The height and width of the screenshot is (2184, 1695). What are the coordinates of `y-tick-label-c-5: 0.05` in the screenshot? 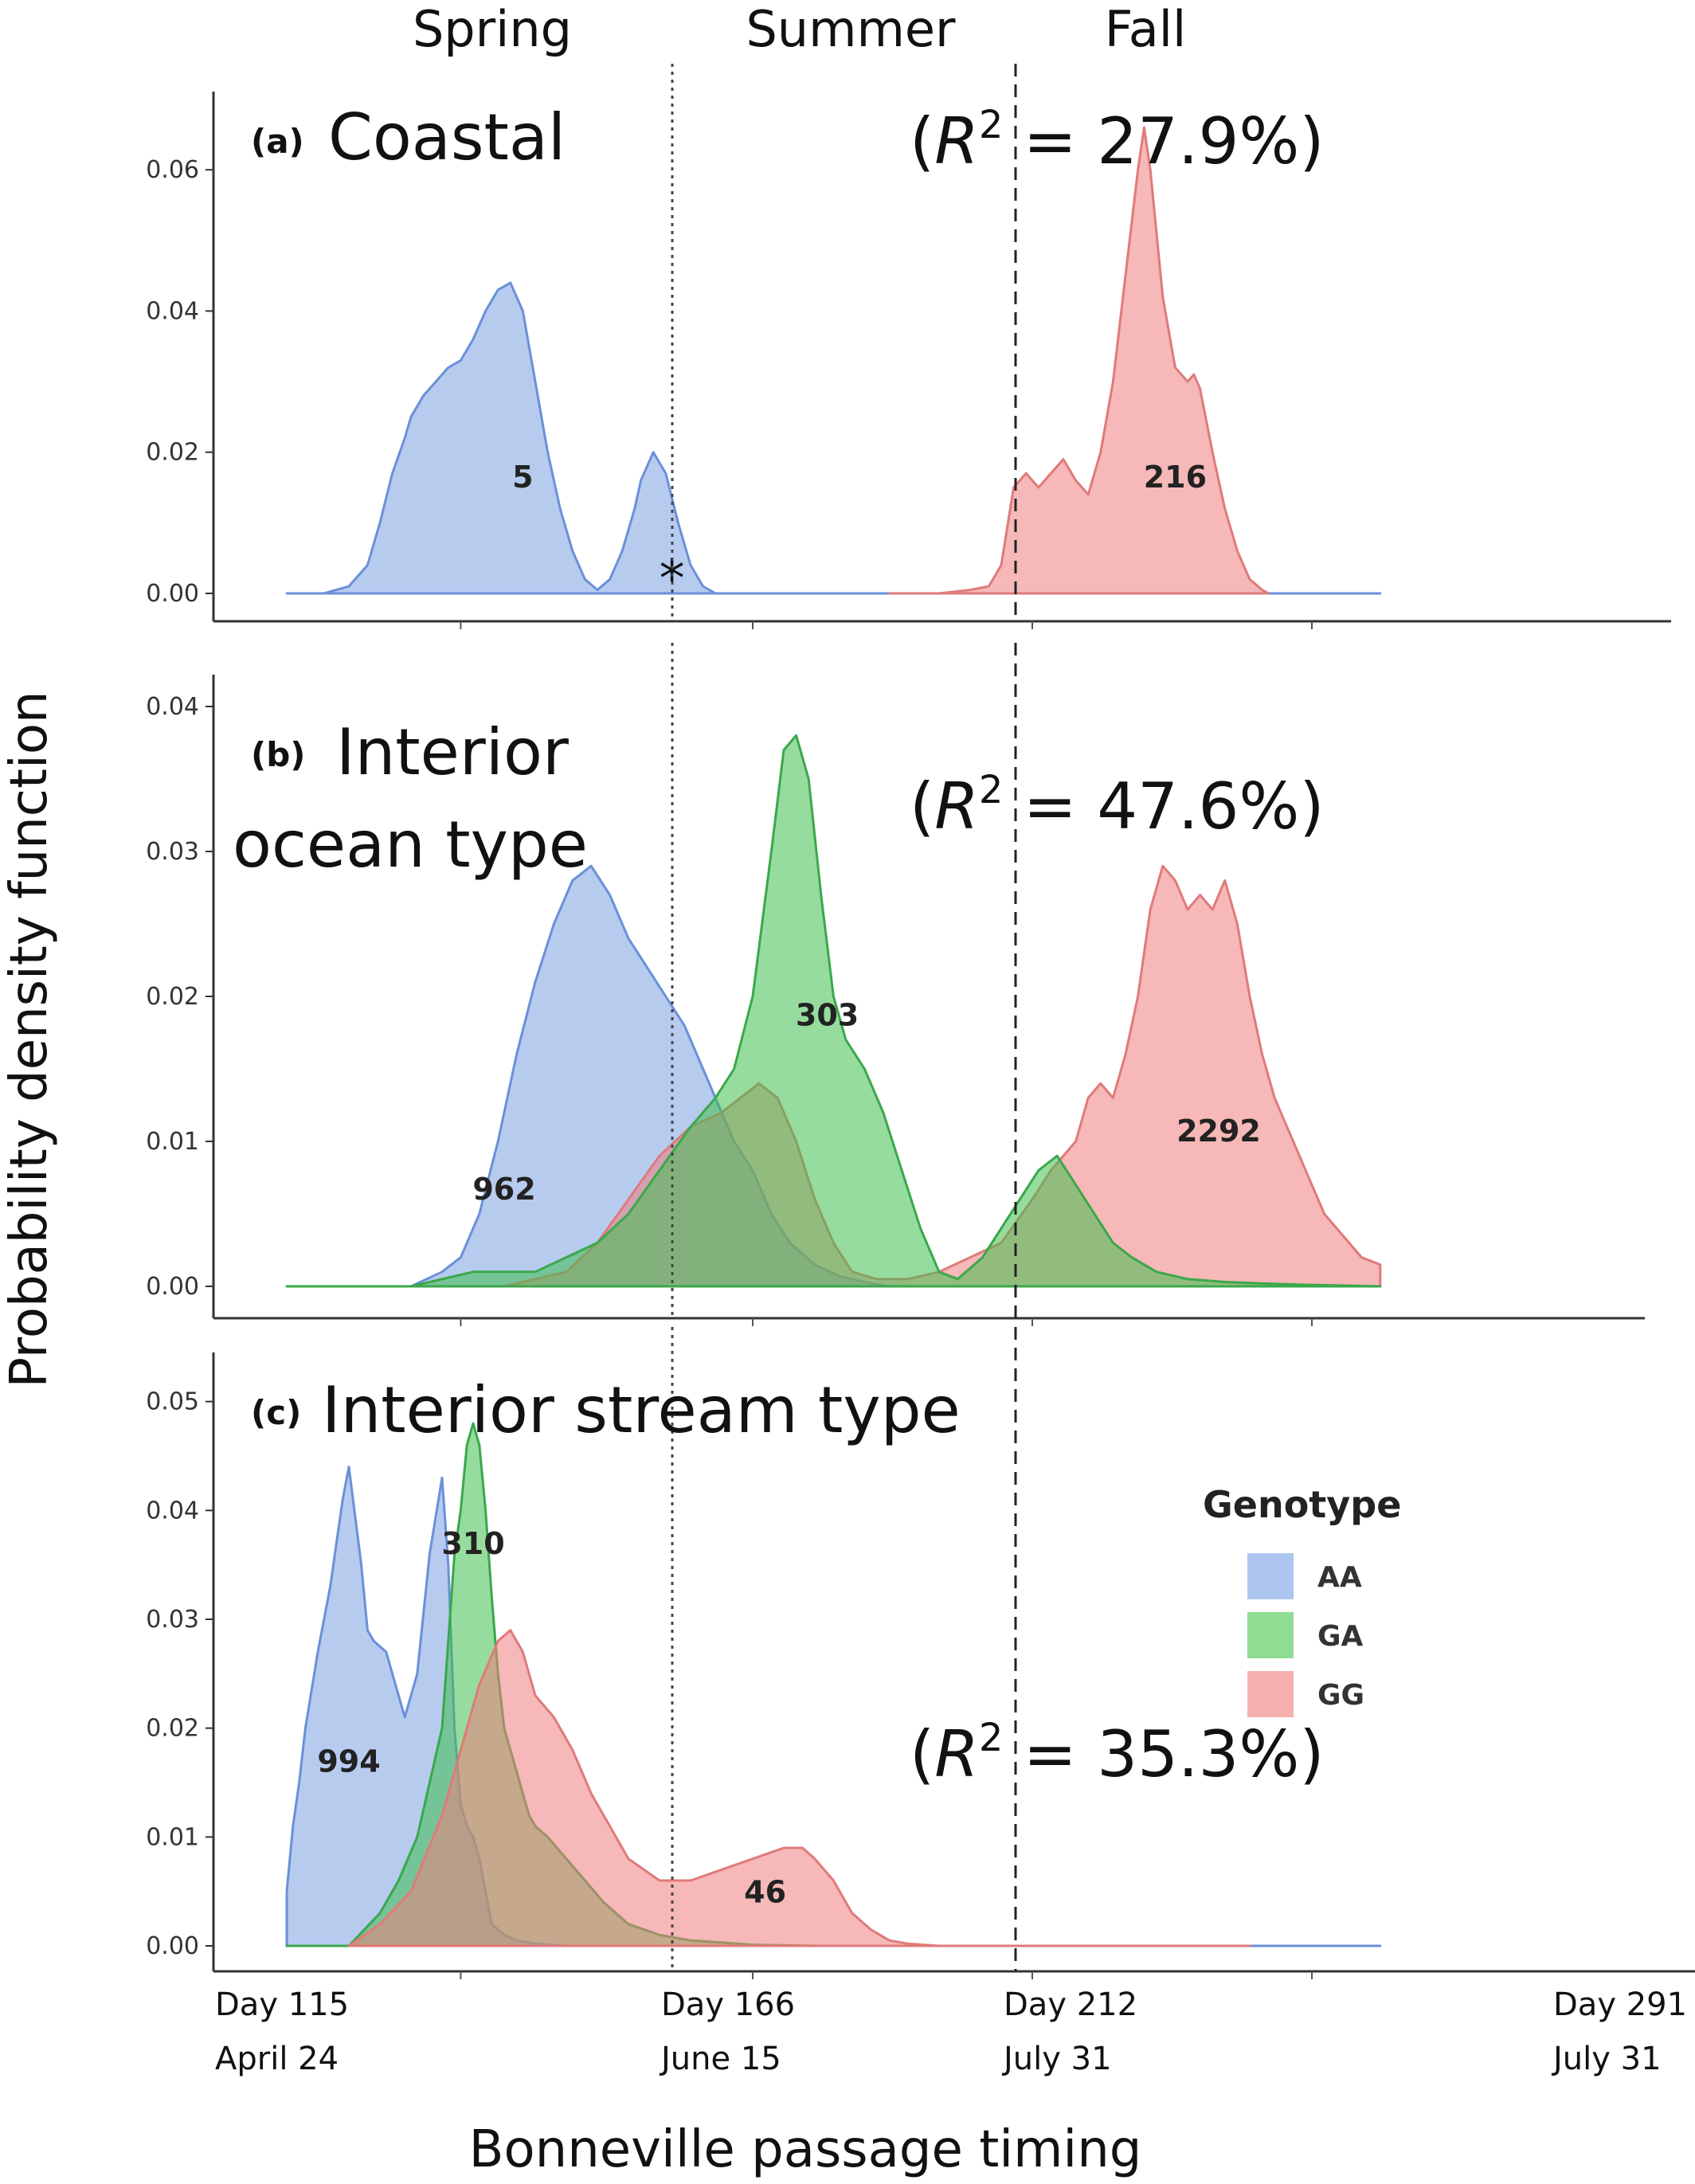 It's located at (172, 1402).